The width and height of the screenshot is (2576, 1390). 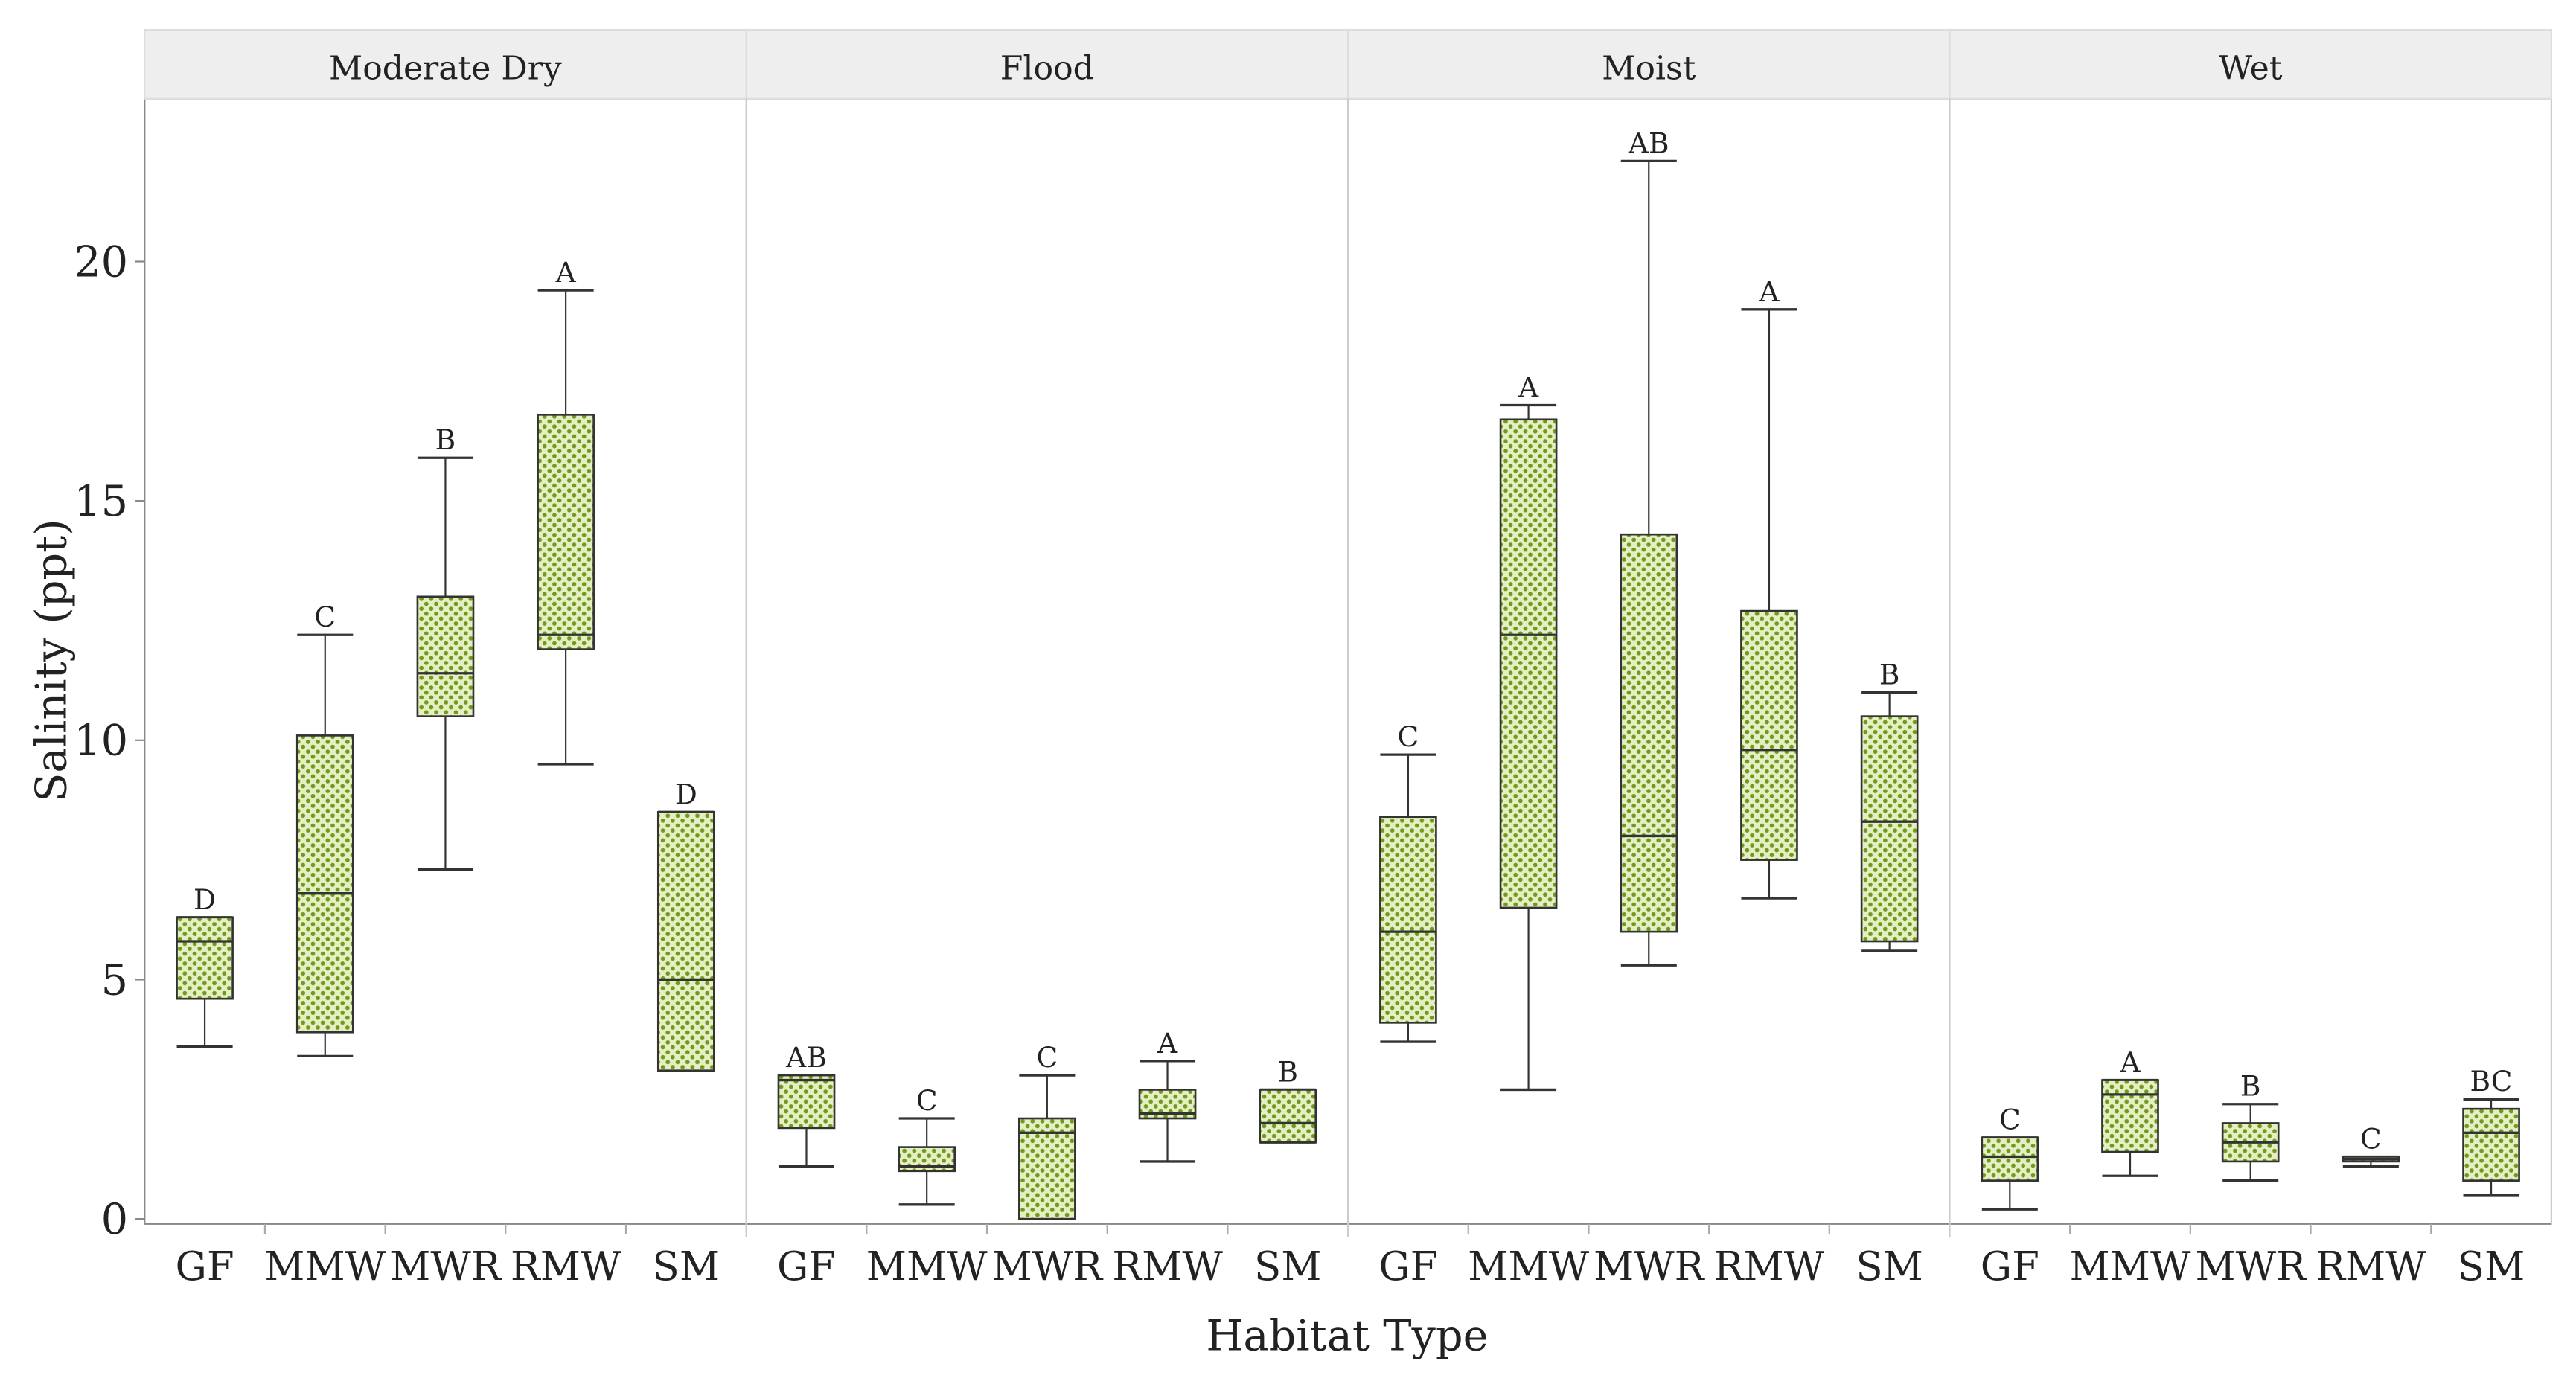 What do you see at coordinates (101, 501) in the screenshot?
I see `y-tick-label: 15` at bounding box center [101, 501].